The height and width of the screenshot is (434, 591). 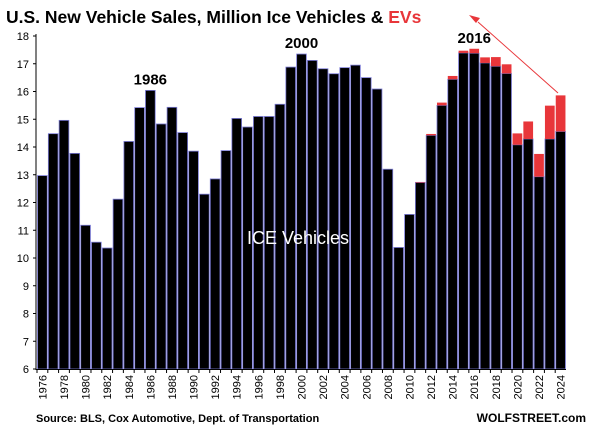 What do you see at coordinates (23, 120) in the screenshot?
I see `y-tick-label: 15` at bounding box center [23, 120].